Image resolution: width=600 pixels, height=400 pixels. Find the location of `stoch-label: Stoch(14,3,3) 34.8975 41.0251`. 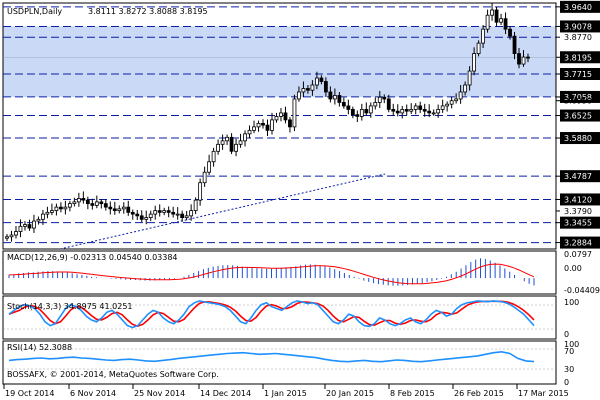

stoch-label: Stoch(14,3,3) 34.8975 41.0251 is located at coordinates (70, 306).